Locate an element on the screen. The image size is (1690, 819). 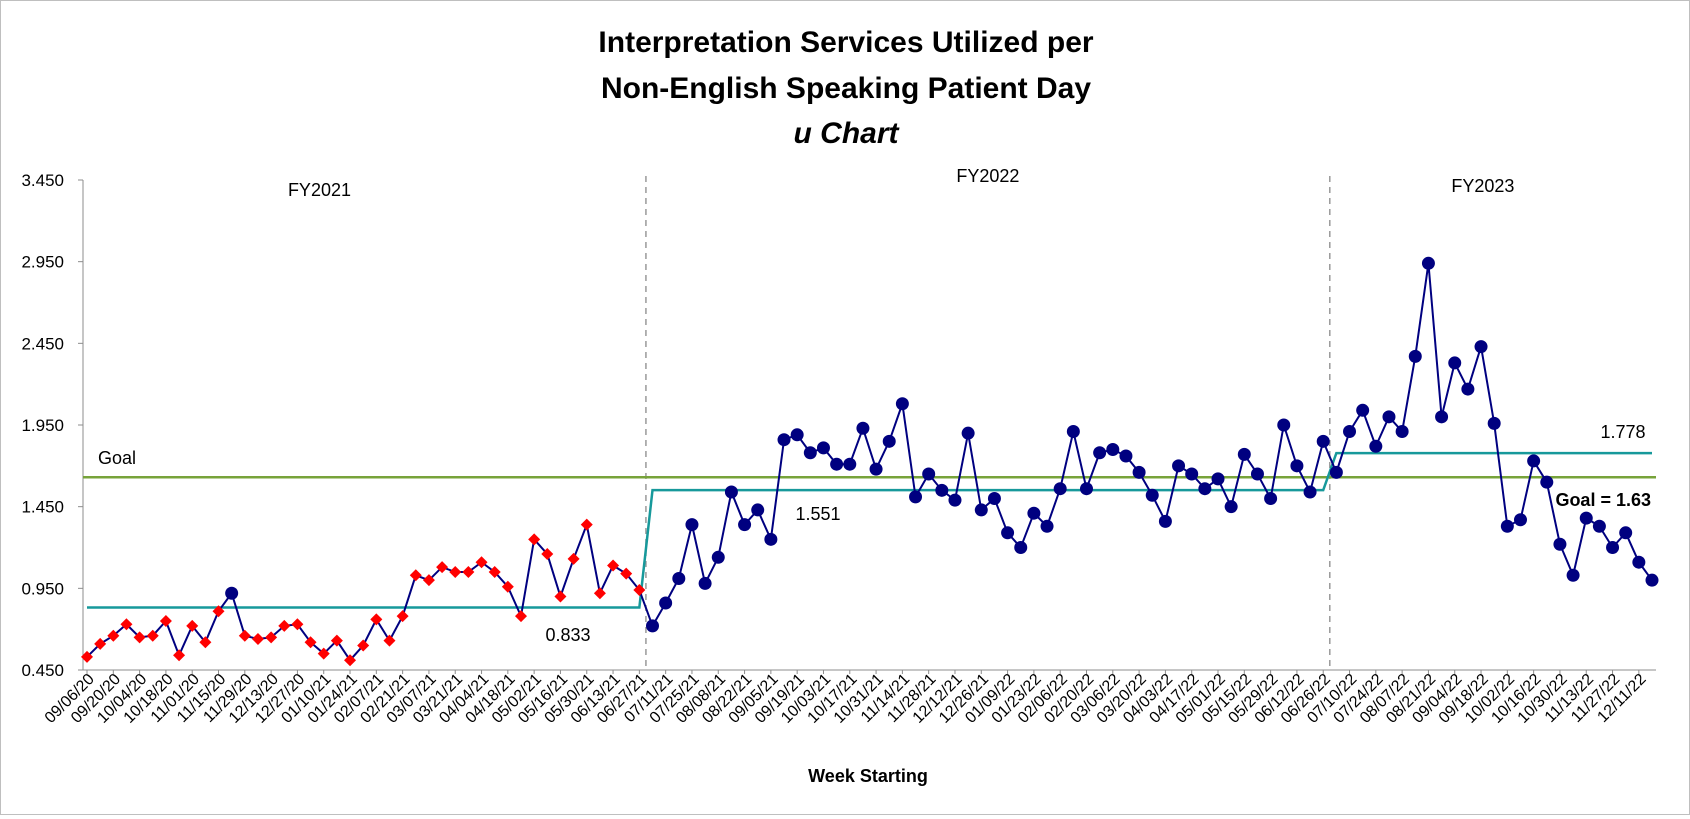
period-label: FY2023 is located at coordinates (1482, 186).